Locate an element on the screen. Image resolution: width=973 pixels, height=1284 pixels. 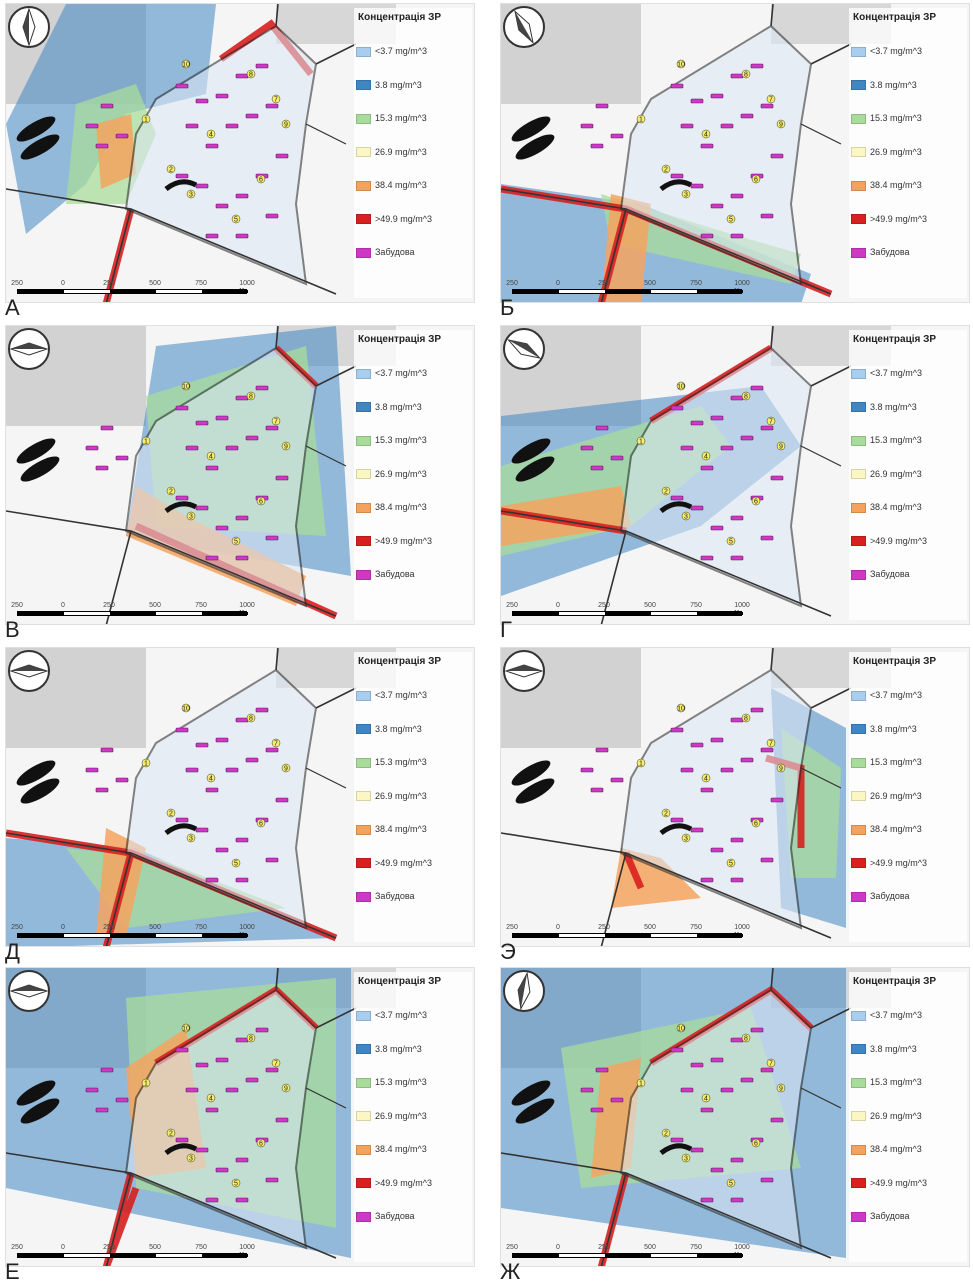
legend-item: 38.4 mg/m^3 is located at coordinates (391, 1150).